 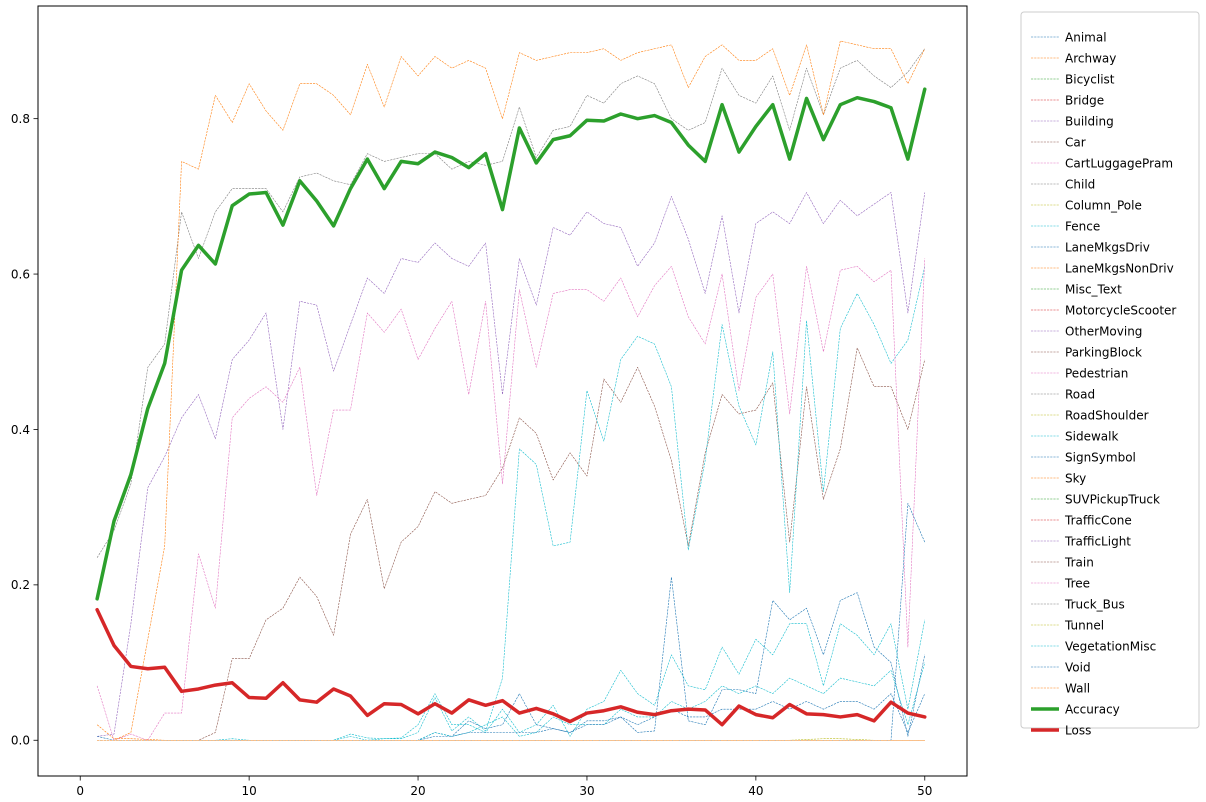 I want to click on legend-item: TrafficCone, so click(x=1081, y=520).